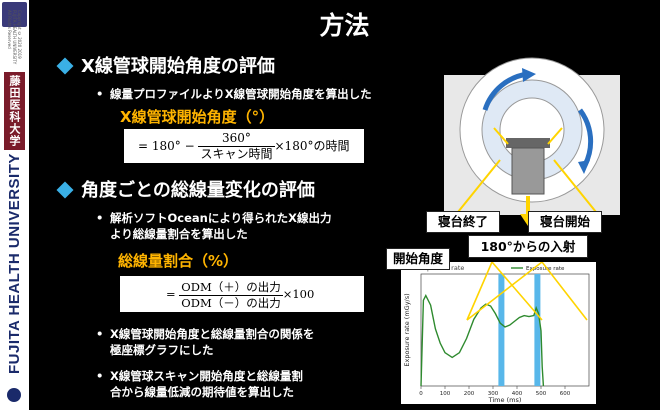 The image size is (660, 410). What do you see at coordinates (517, 394) in the screenshot?
I see `chart-x-tick-label: 400` at bounding box center [517, 394].